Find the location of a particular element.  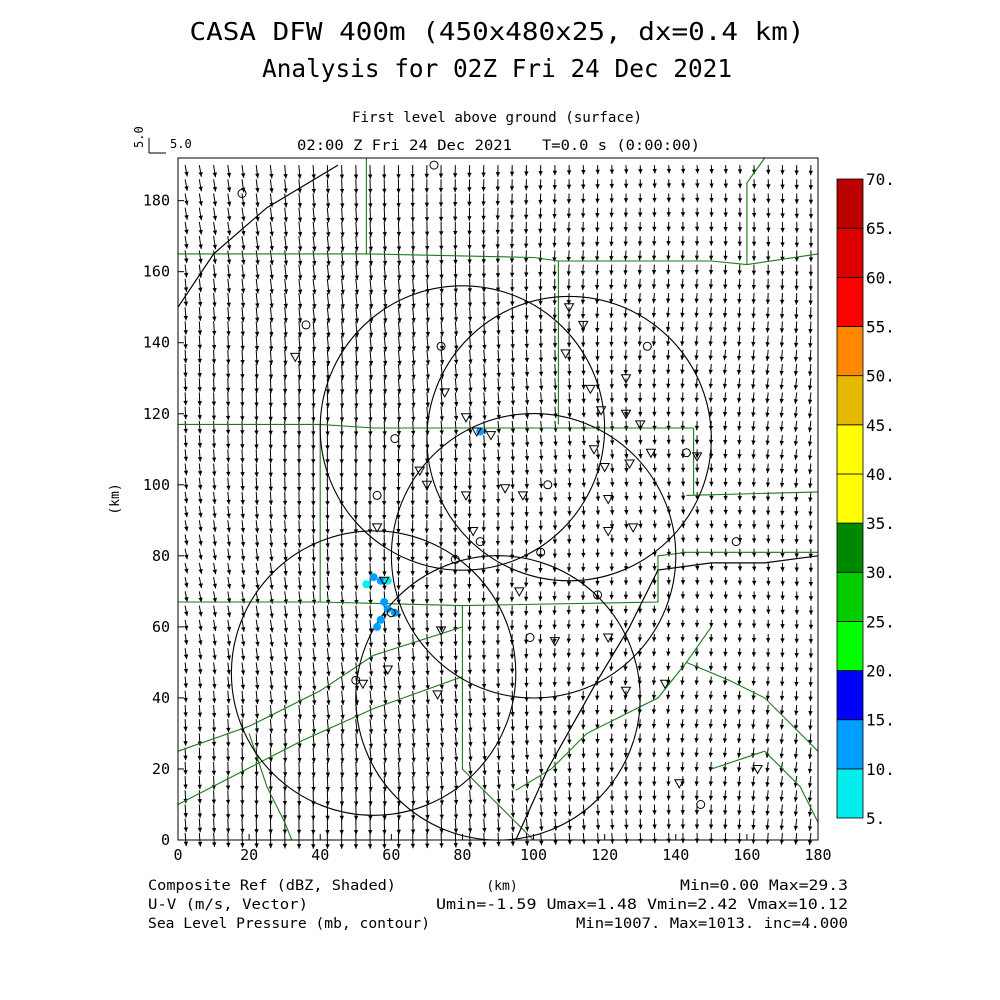

chart-title: CASA DFW 400m (450x480x25, dx=0.4 km) is located at coordinates (497, 31).